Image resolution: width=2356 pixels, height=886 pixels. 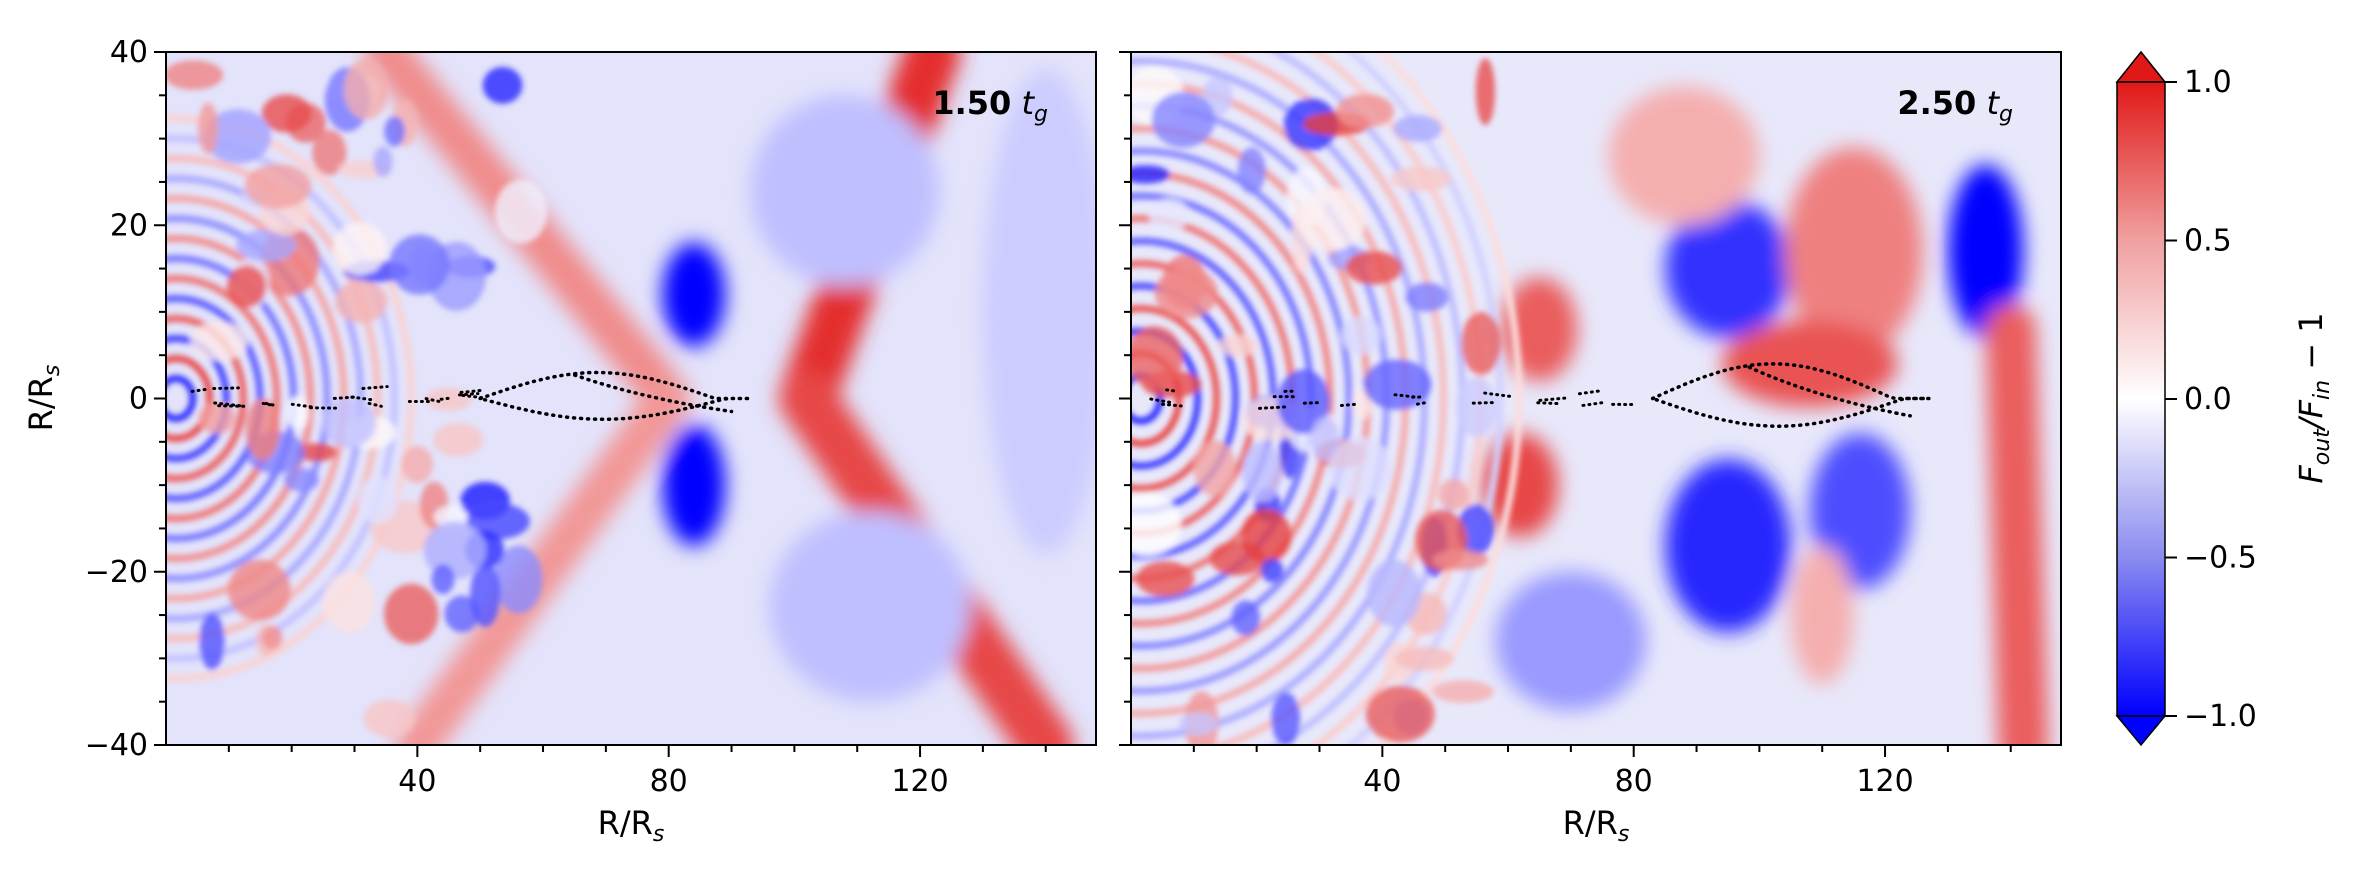 I want to click on y-tick-label: 0, so click(x=138, y=399).